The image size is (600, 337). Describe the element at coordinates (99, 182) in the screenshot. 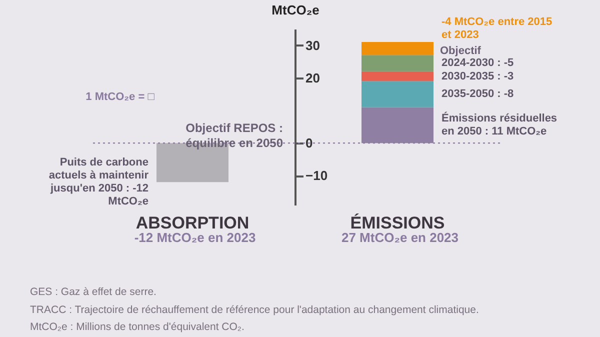

I see `series-label: Puits de carbone actuels à maintenir jusqu'en 2050 : -12 MtCO₂e` at that location.